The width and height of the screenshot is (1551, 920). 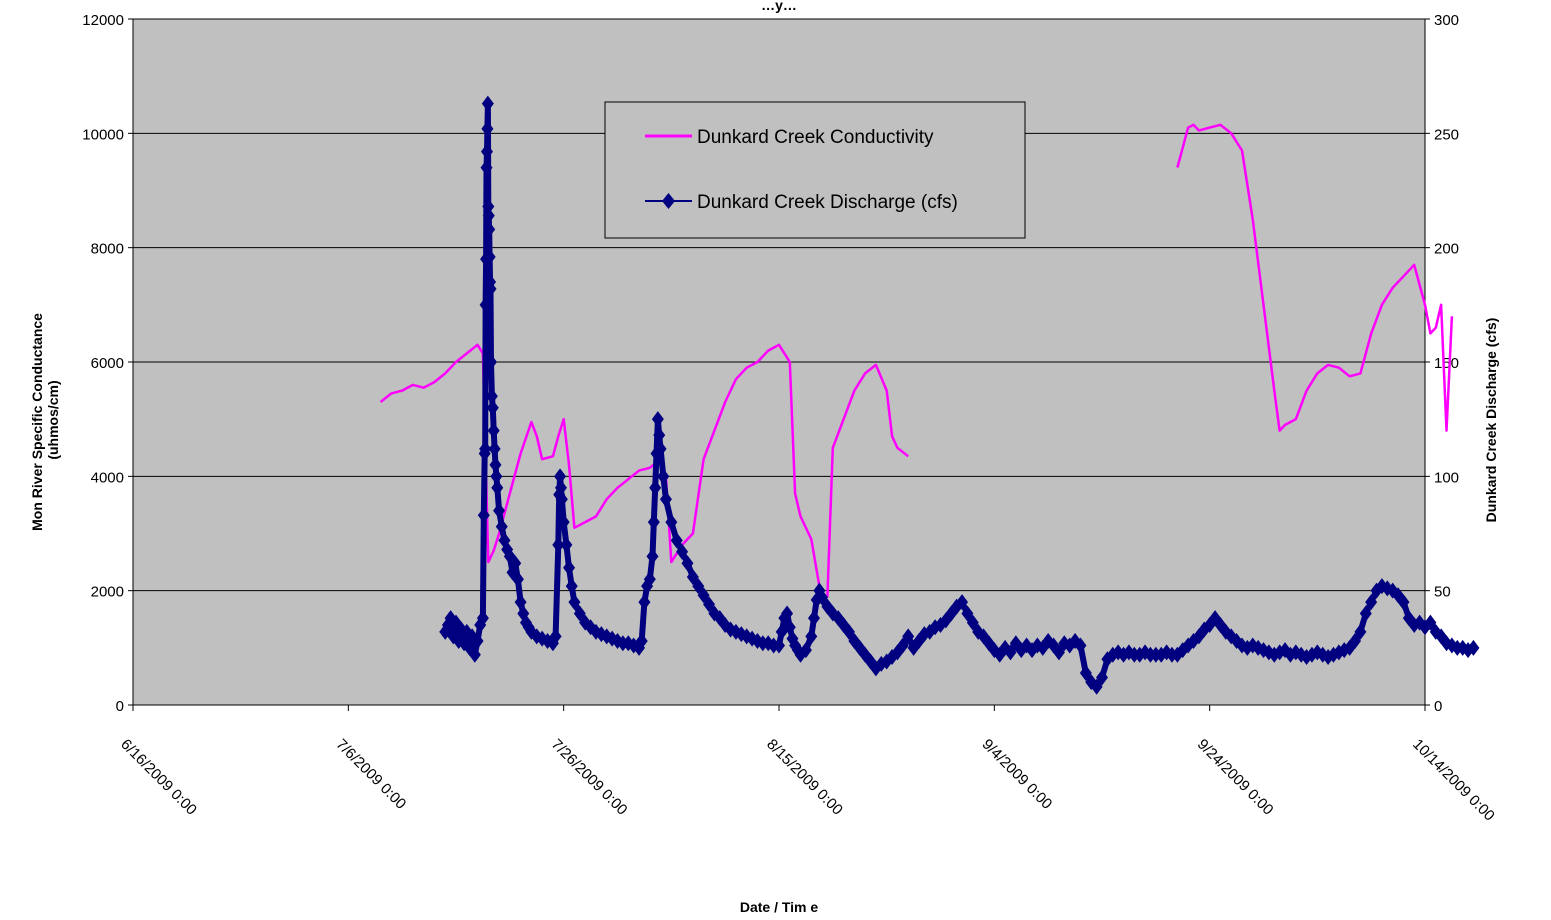 I want to click on y-left-tick-label: 2000, so click(x=107, y=592).